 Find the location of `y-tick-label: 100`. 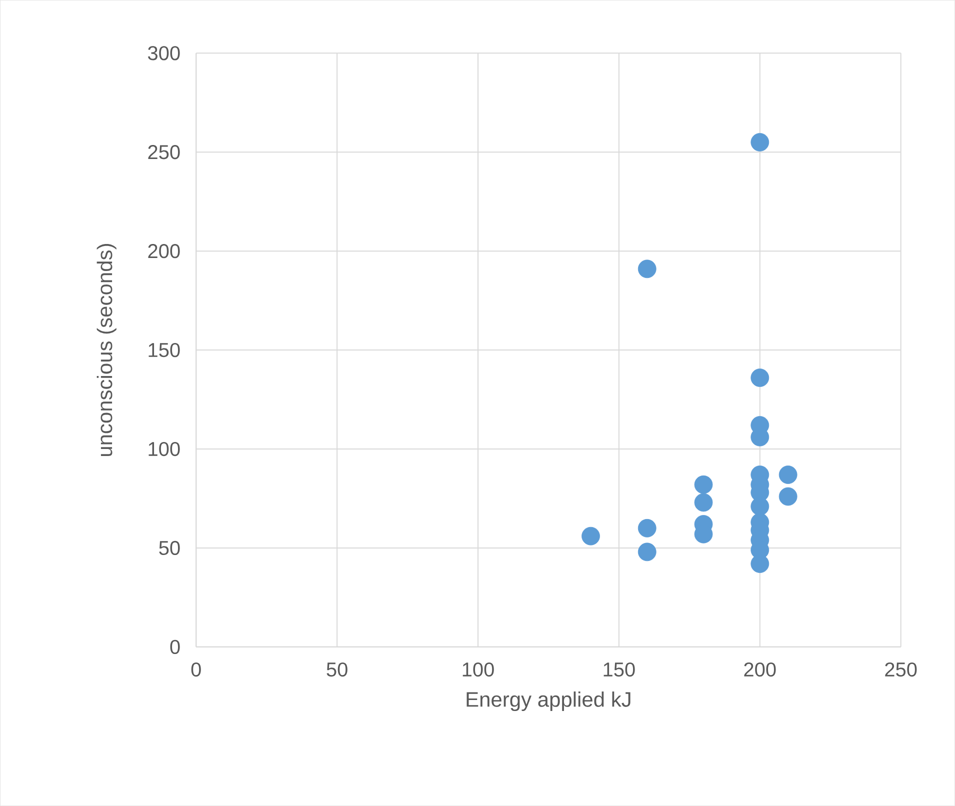

y-tick-label: 100 is located at coordinates (164, 449).